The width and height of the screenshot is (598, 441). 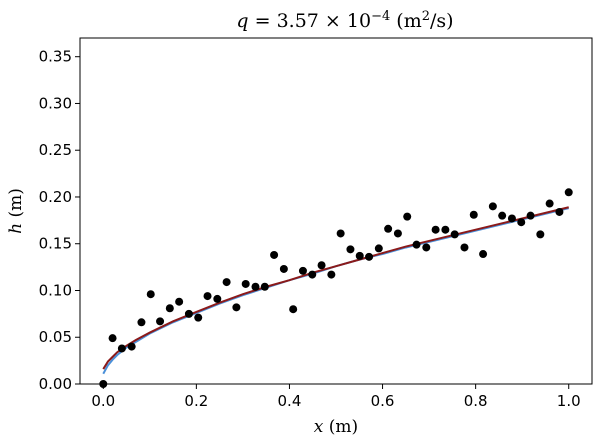 I want to click on x-tick-label: 0.0, so click(x=103, y=401).